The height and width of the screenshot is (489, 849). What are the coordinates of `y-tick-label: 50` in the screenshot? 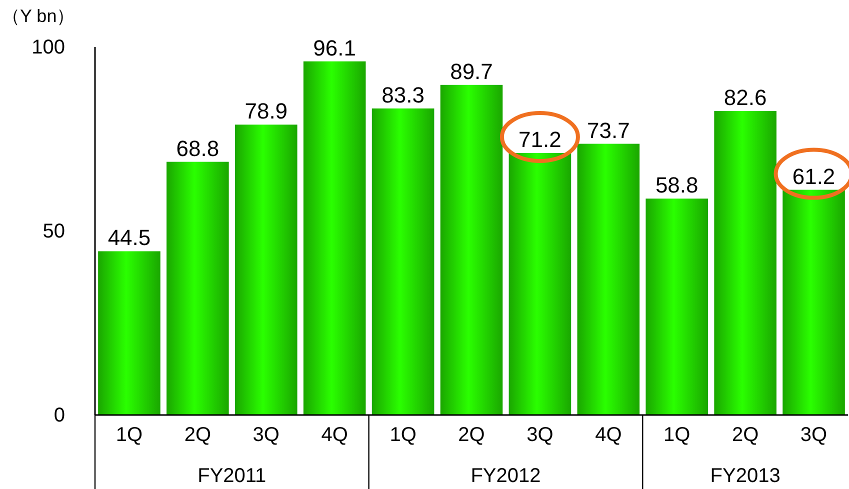 It's located at (53, 231).